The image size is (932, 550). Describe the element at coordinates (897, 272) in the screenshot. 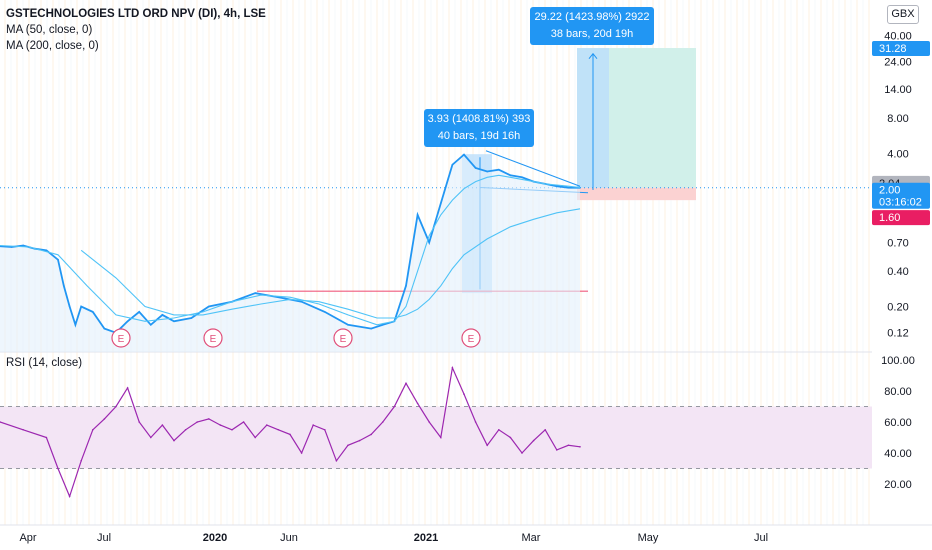

I see `price-tick-label: 0.40` at that location.